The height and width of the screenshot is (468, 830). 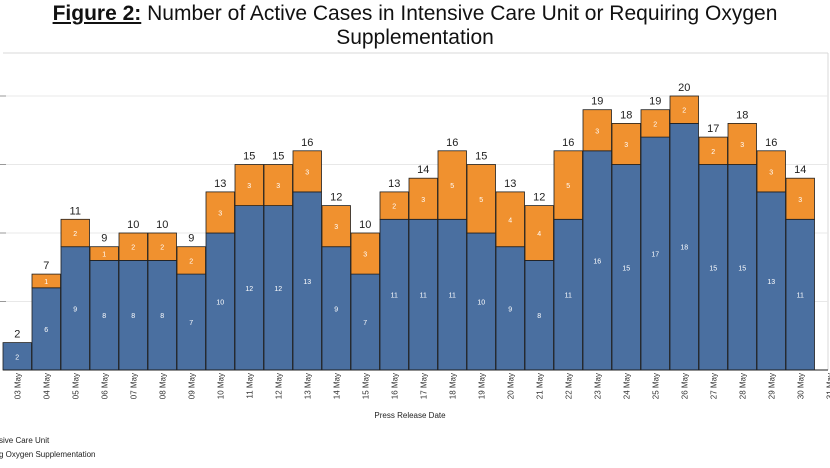 What do you see at coordinates (162, 386) in the screenshot?
I see `x-tick-label: 08 May` at bounding box center [162, 386].